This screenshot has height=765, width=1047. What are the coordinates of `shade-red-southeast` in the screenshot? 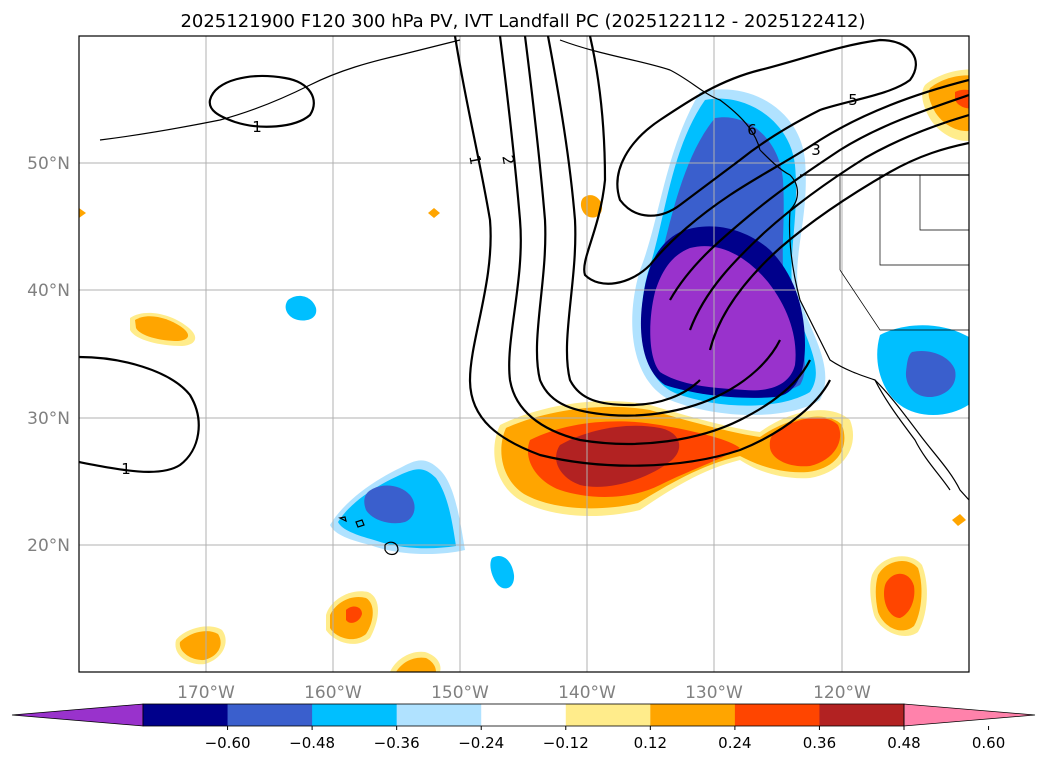 It's located at (899, 595).